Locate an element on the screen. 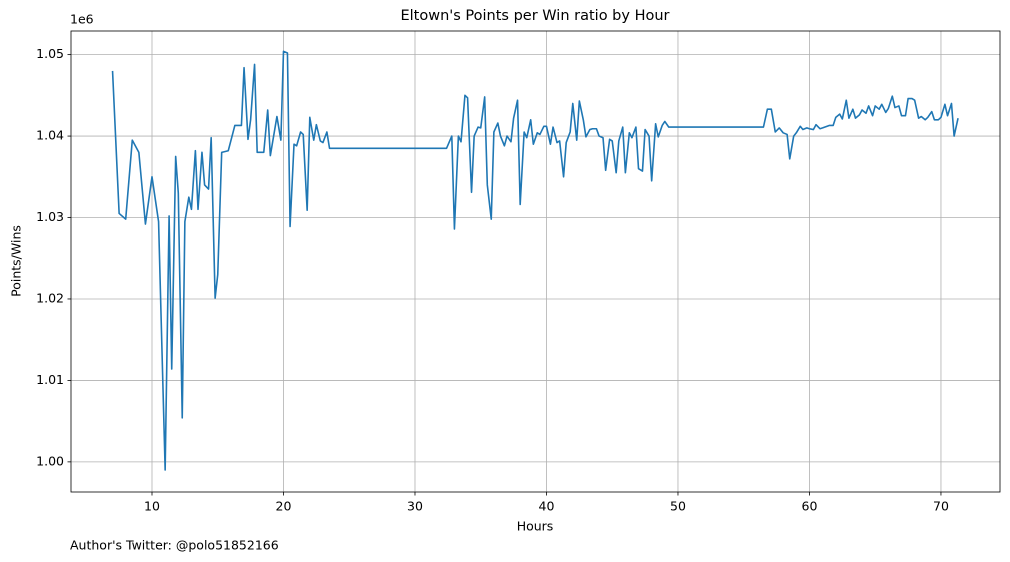 The width and height of the screenshot is (1010, 562). footnote: Author's Twitter: @polo51852166 is located at coordinates (174, 545).